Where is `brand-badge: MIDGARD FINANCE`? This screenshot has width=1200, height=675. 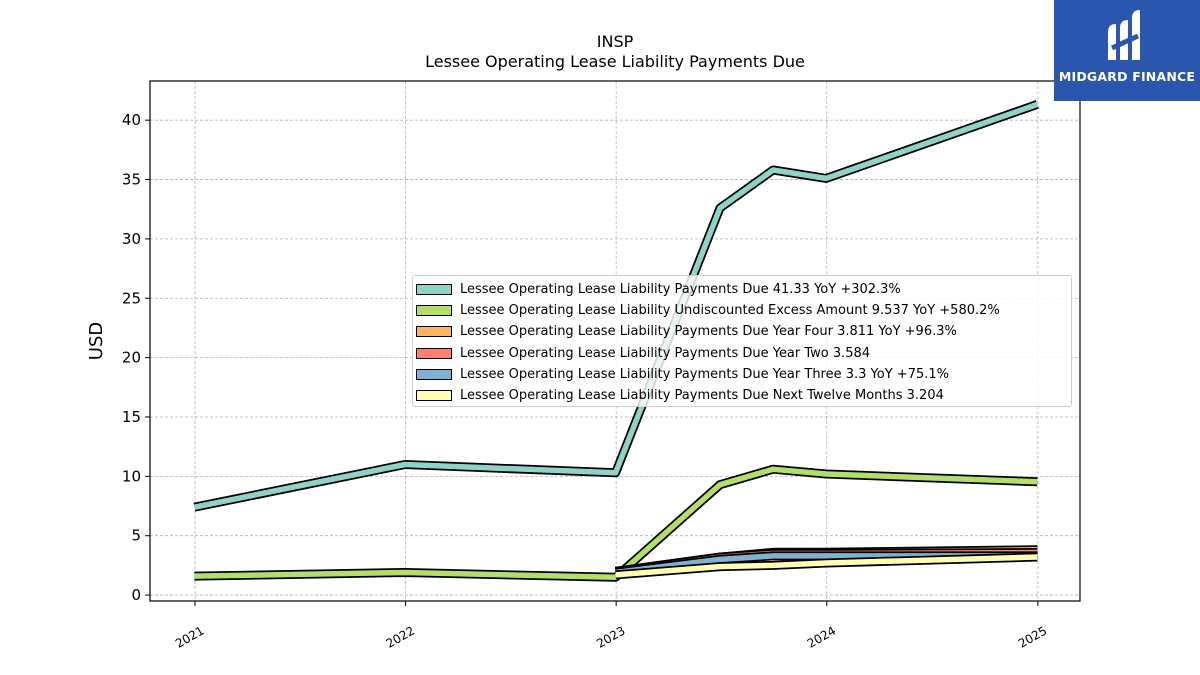
brand-badge: MIDGARD FINANCE is located at coordinates (1127, 50).